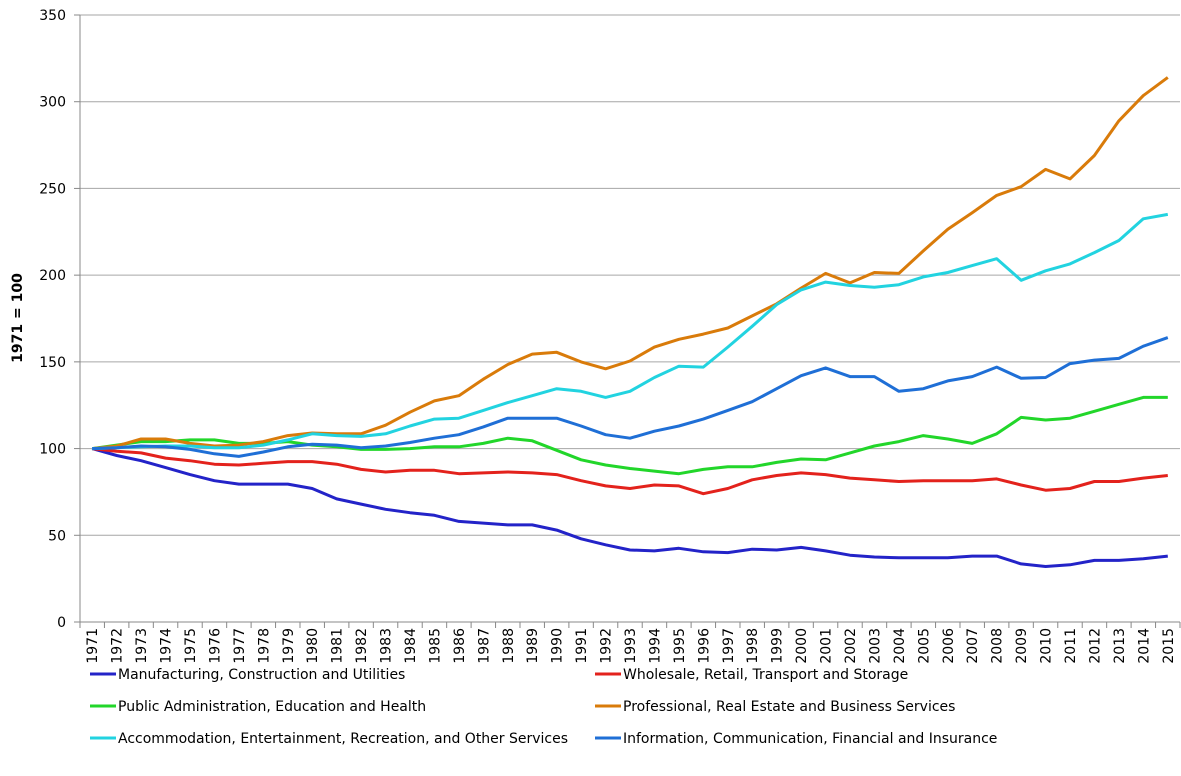 This screenshot has height=776, width=1181. What do you see at coordinates (655, 646) in the screenshot?
I see `x-tick-label: 1994` at bounding box center [655, 646].